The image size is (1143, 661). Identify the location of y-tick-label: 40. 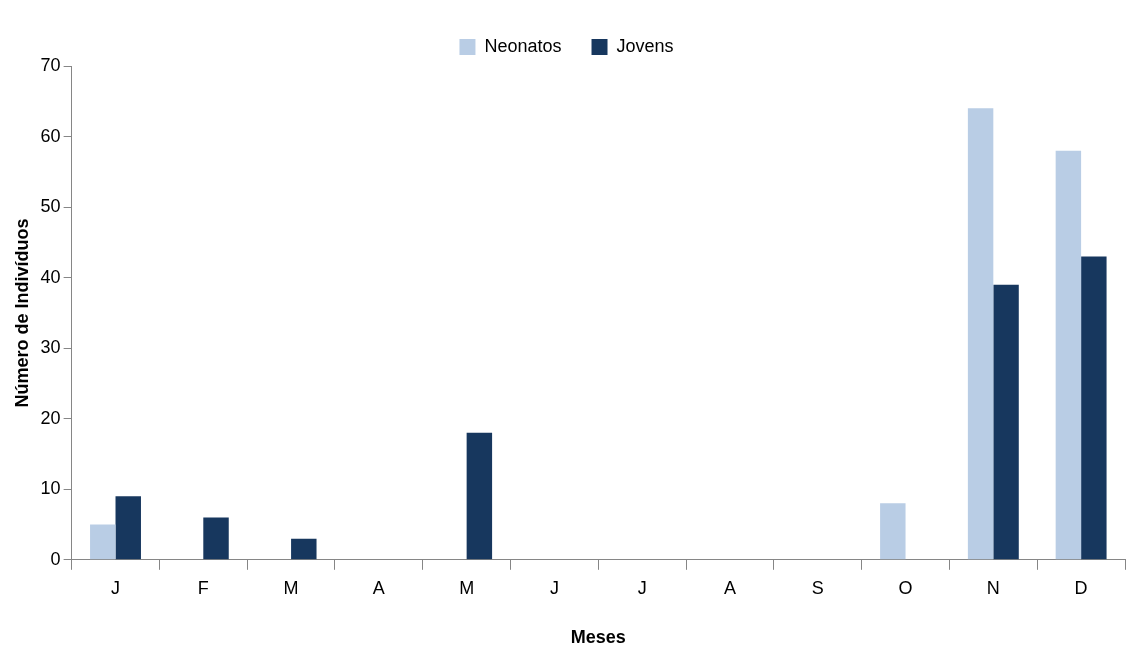
(50, 276).